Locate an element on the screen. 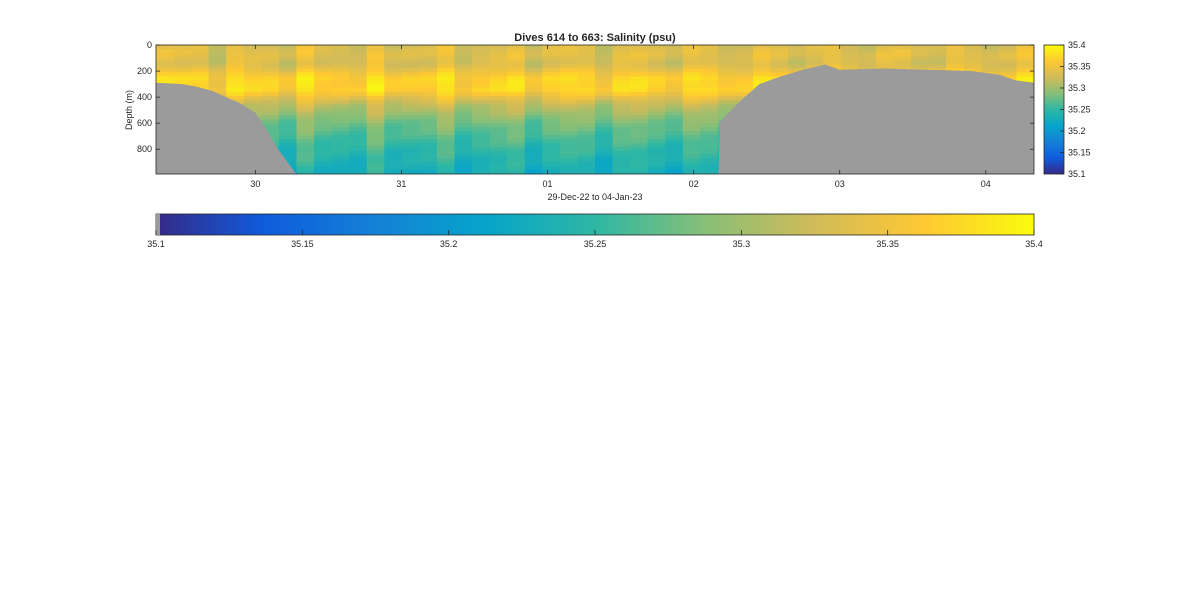 The width and height of the screenshot is (1200, 611). horizontal-colorbar-ticks: 35.1 35.15 35.2 35.25 35.3 35.35 35.4 is located at coordinates (595, 239).